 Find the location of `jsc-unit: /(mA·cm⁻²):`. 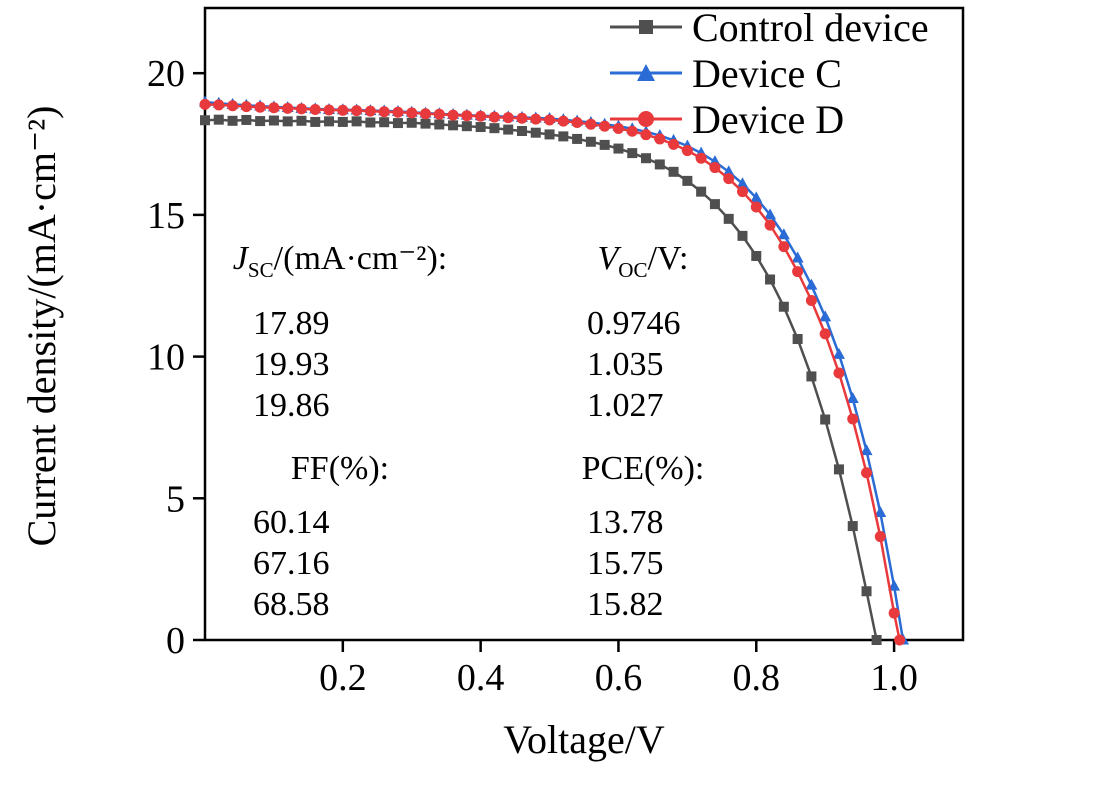

jsc-unit: /(mA·cm⁻²): is located at coordinates (360, 258).